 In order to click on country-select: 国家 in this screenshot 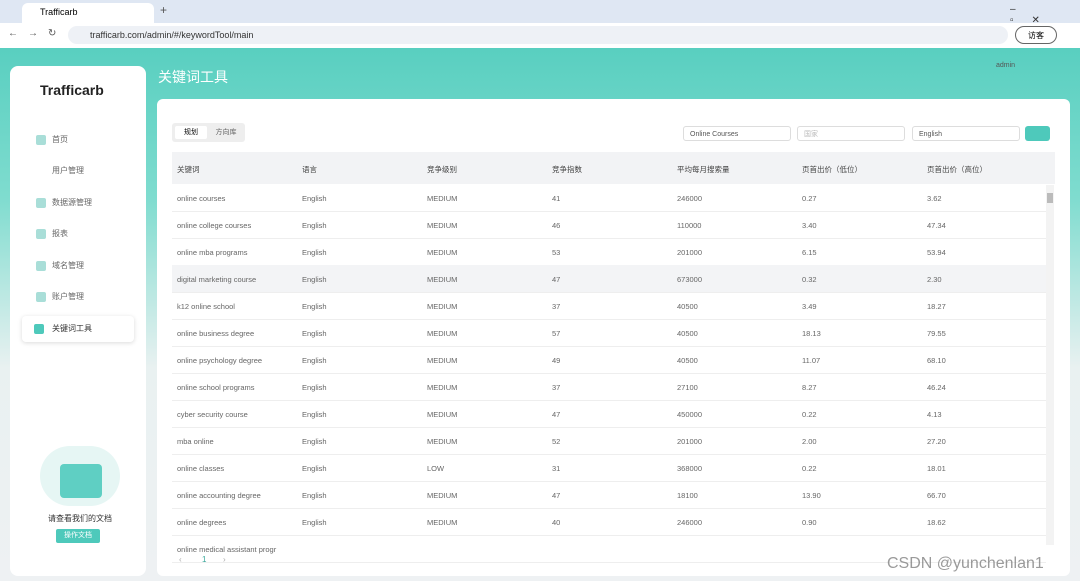, I will do `click(851, 133)`.